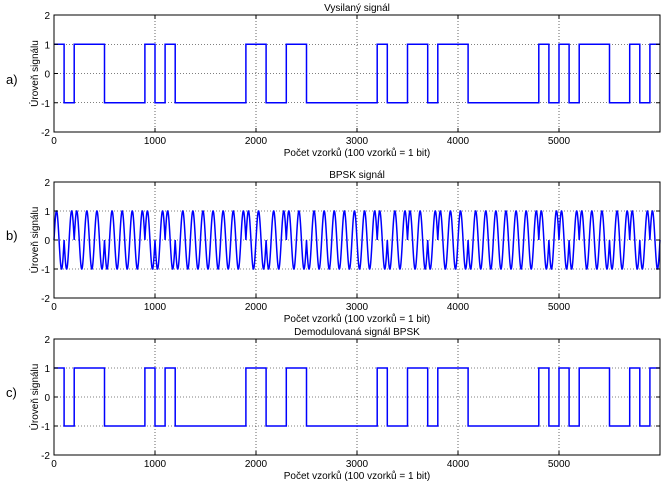 Image resolution: width=669 pixels, height=484 pixels. Describe the element at coordinates (357, 153) in the screenshot. I see `subplot-1-x-axis-label: Počet vzorků (100 vzorků = 1 bit)` at that location.